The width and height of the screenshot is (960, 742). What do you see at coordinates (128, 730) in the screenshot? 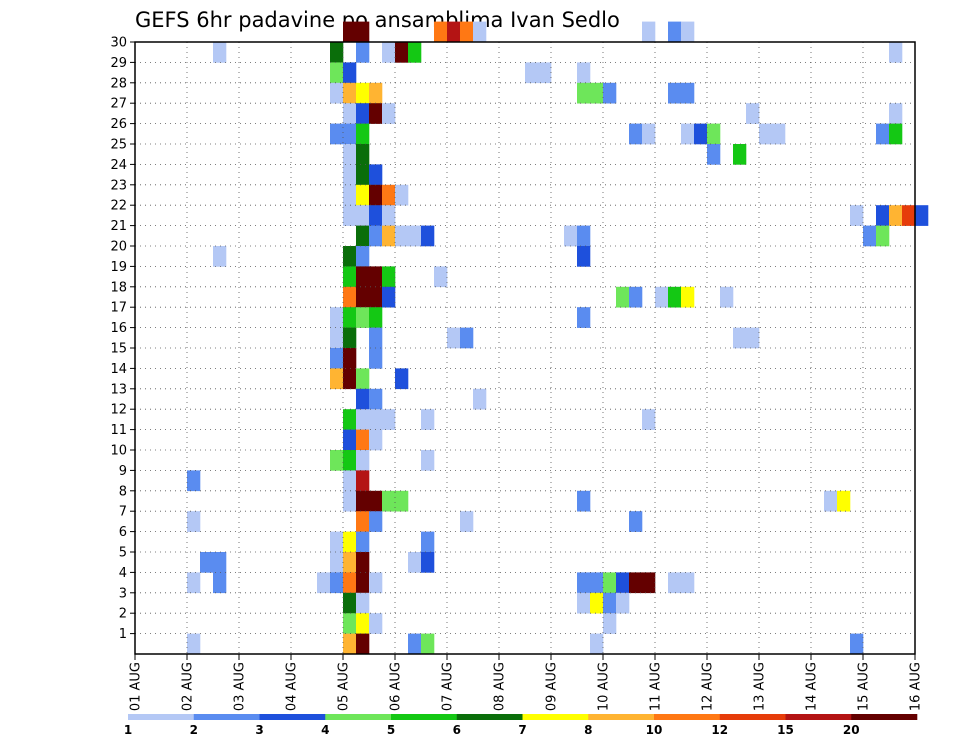
I see `colorbar-label: 1` at bounding box center [128, 730].